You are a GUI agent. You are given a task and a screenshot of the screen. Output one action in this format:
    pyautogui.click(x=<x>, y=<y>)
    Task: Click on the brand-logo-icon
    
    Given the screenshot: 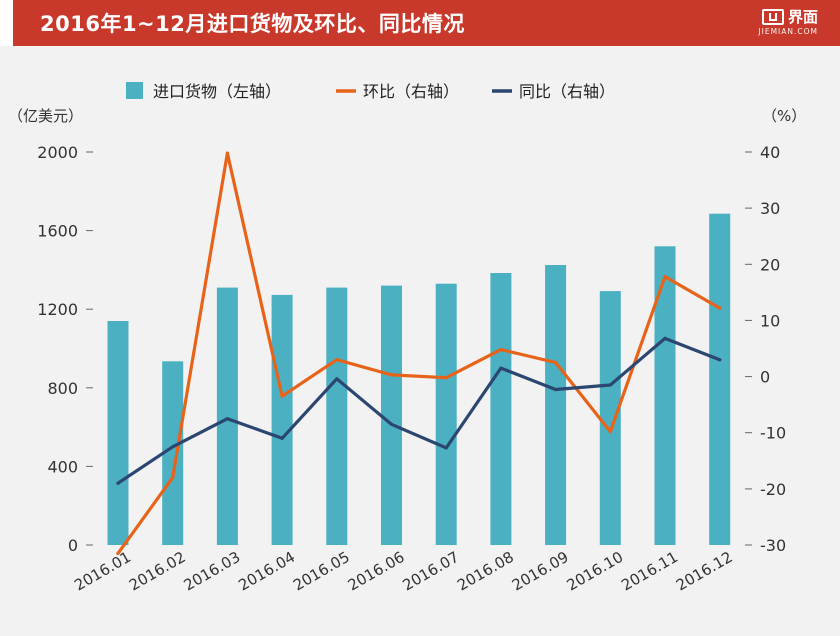 What is the action you would take?
    pyautogui.click(x=772, y=16)
    